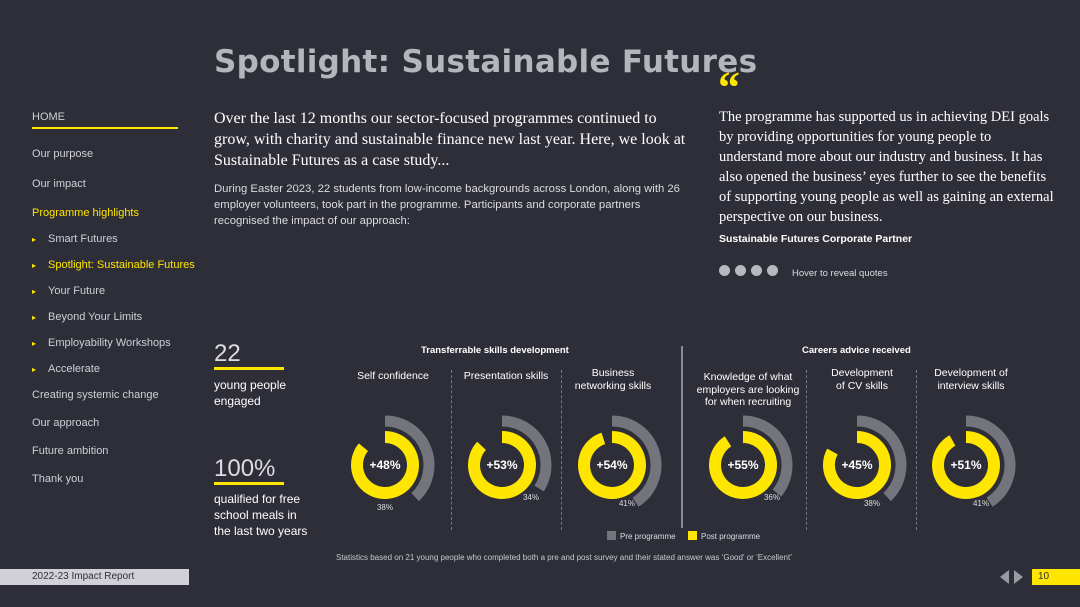 This screenshot has width=1080, height=607. What do you see at coordinates (58, 479) in the screenshot?
I see `sidebar-item-thank-you: Thank you` at bounding box center [58, 479].